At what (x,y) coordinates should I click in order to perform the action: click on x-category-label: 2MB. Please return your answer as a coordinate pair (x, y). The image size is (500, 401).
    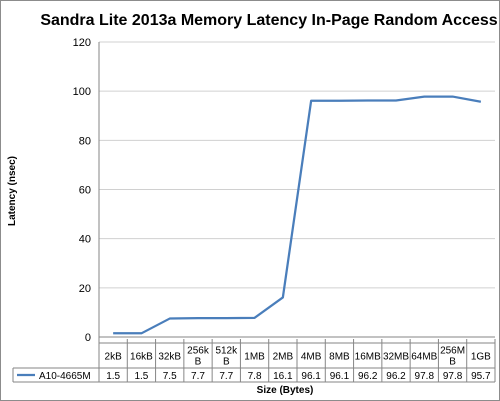
    Looking at the image, I should click on (283, 357).